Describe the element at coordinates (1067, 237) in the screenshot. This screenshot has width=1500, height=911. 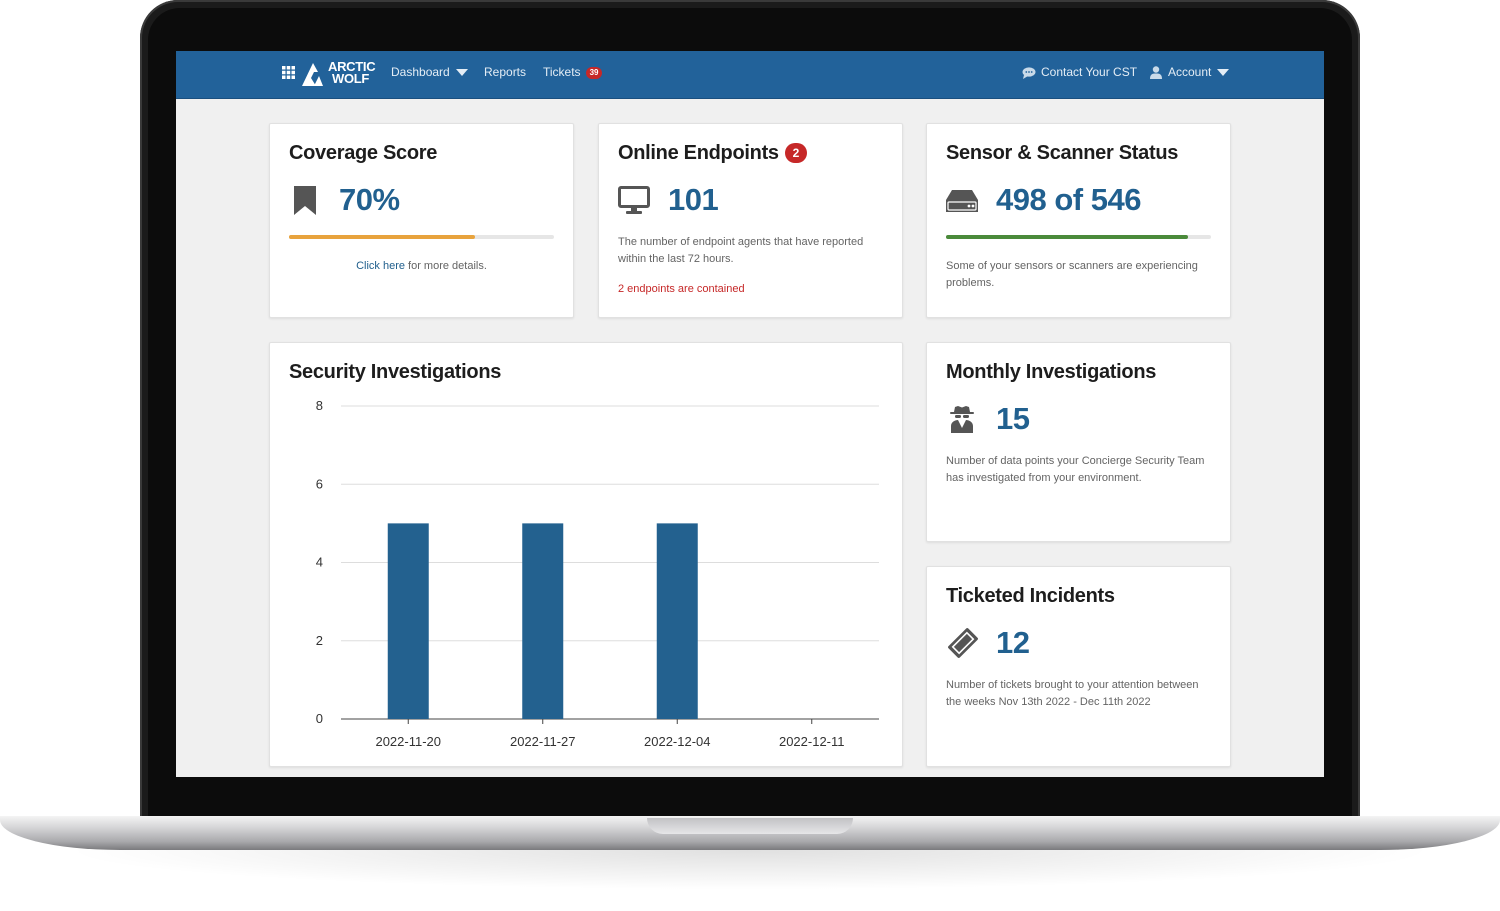
I see `sensor-progress-fill` at that location.